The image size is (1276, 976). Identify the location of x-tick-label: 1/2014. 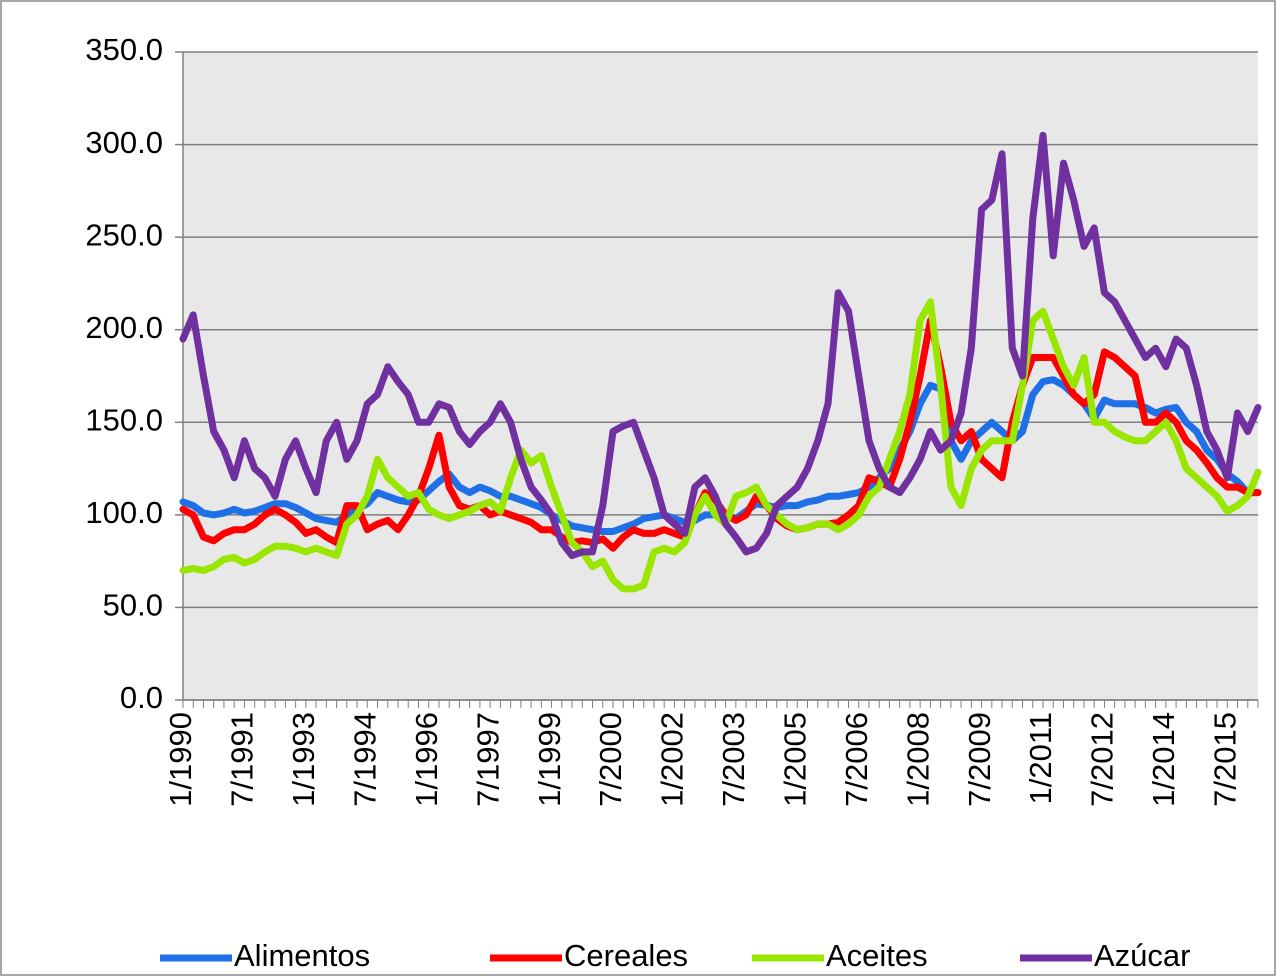
(1163, 759).